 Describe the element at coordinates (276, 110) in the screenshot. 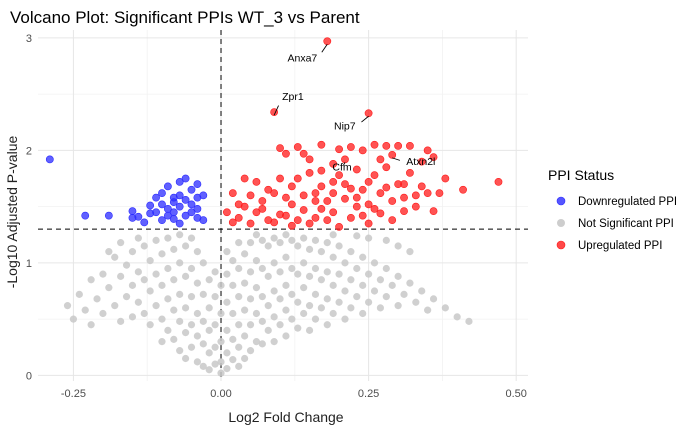

I see `annotation-leader-line` at that location.